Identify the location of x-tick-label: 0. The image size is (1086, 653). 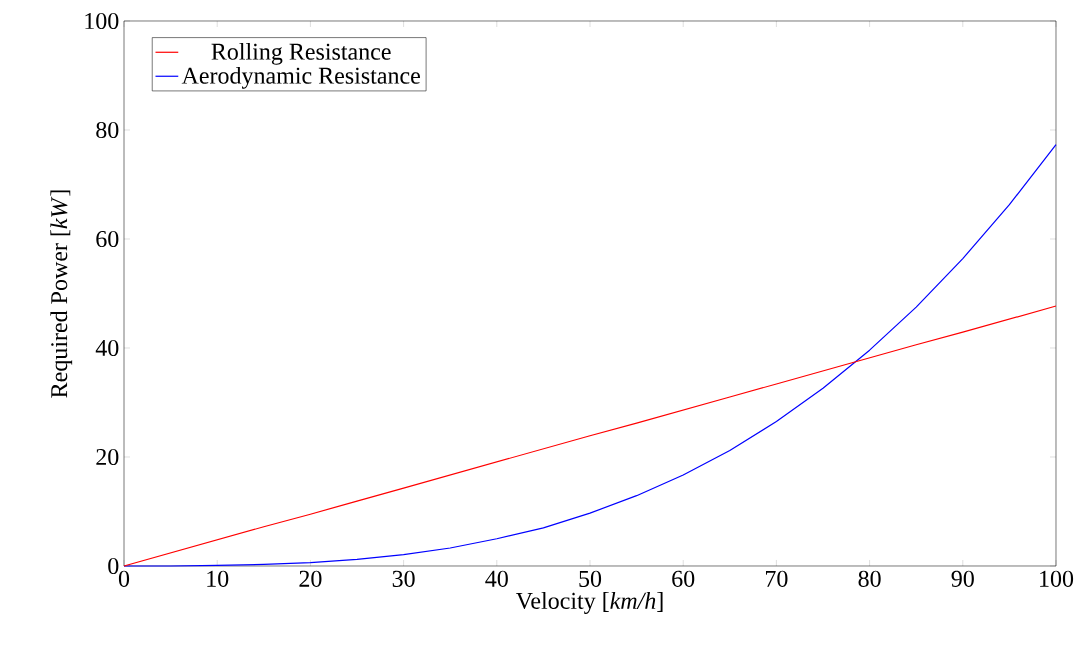
(124, 578).